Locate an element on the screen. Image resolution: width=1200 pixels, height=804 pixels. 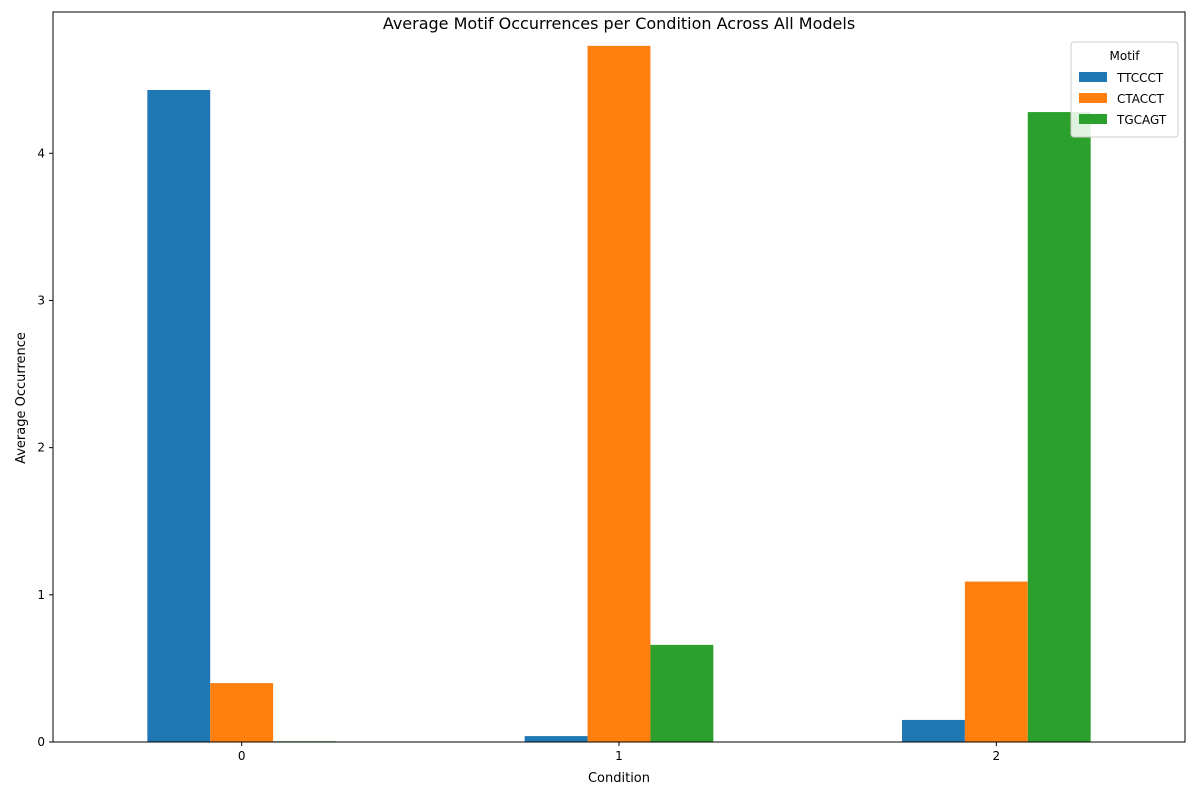
y-tick-label: 0 is located at coordinates (41, 742).